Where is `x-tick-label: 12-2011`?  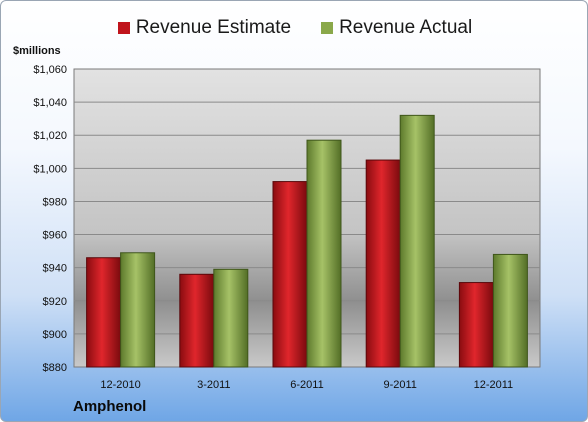 x-tick-label: 12-2011 is located at coordinates (494, 385).